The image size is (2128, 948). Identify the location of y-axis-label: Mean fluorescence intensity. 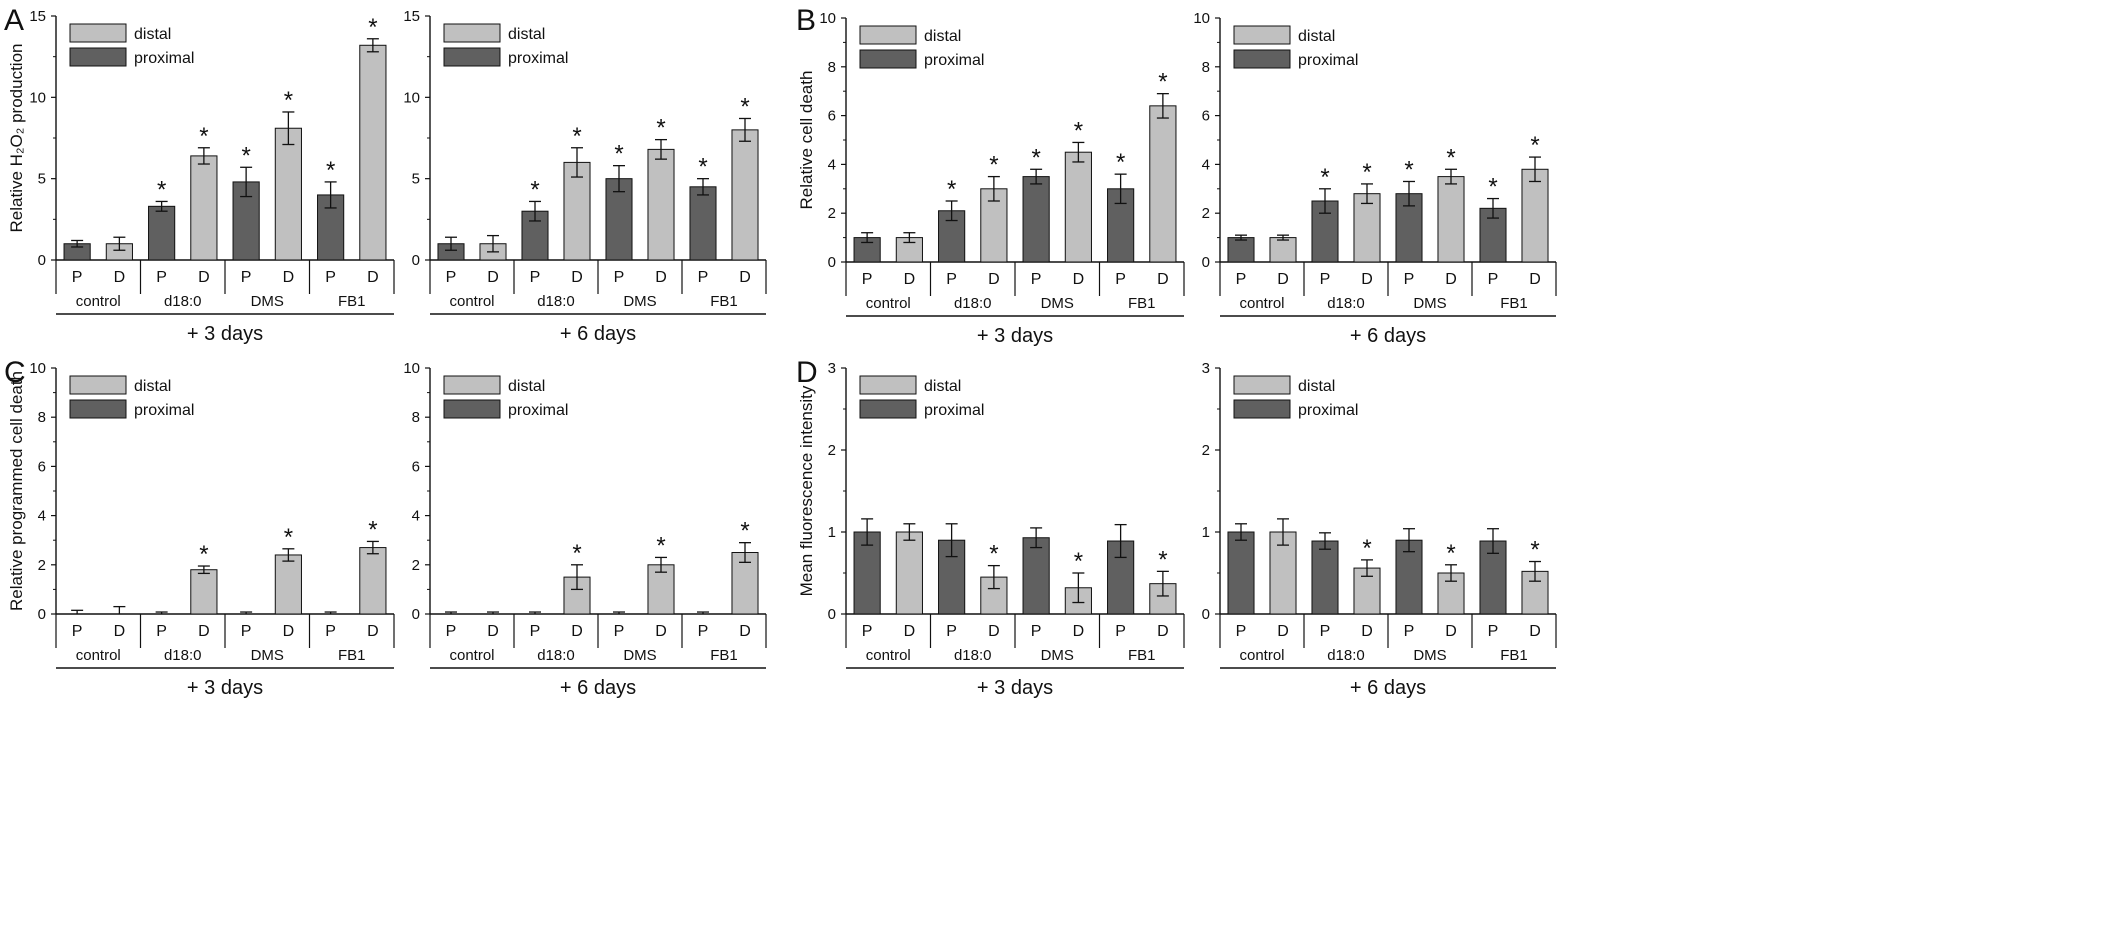
(806, 490).